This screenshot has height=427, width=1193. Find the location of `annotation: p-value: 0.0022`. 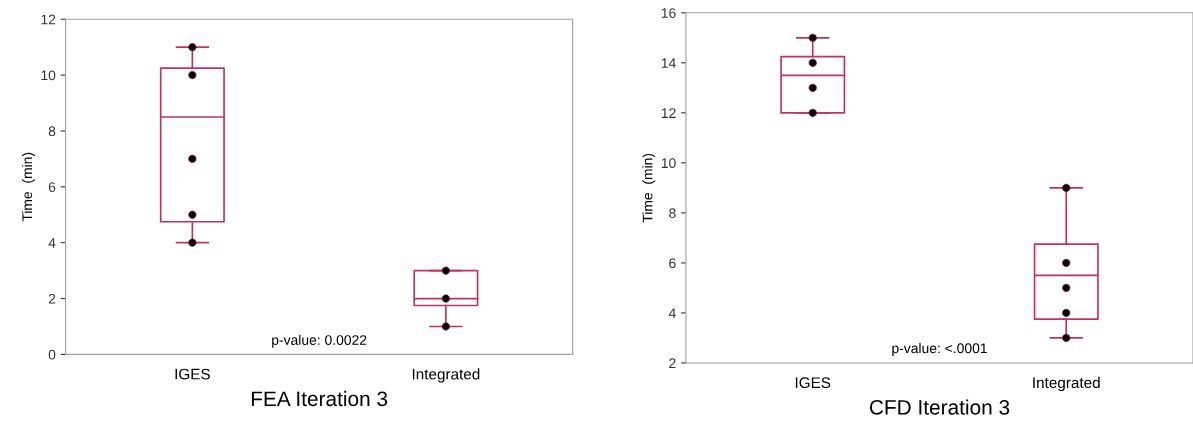

annotation: p-value: 0.0022 is located at coordinates (319, 341).